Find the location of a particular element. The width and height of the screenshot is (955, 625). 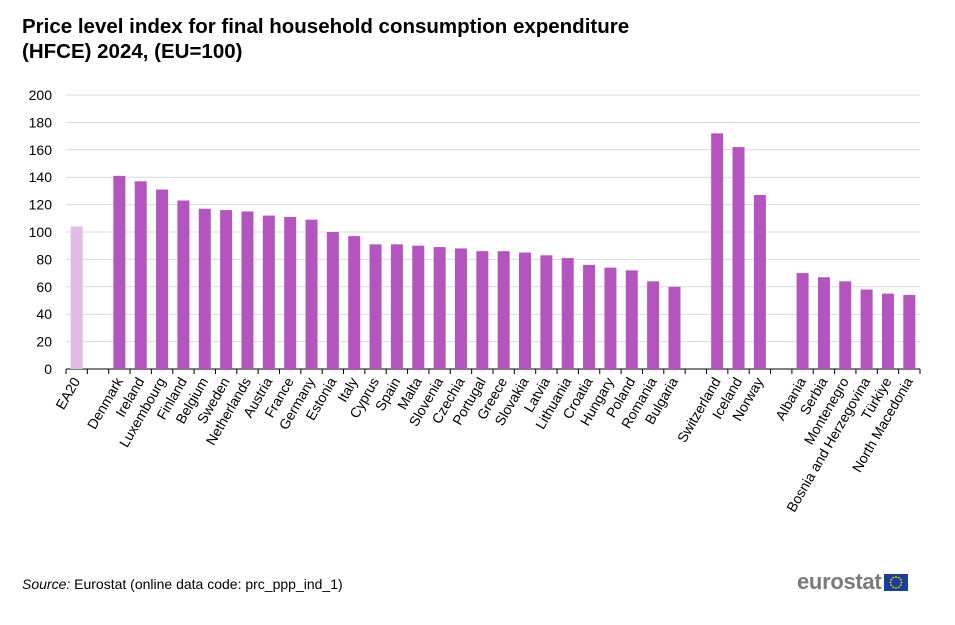

bar-malta is located at coordinates (418, 307).